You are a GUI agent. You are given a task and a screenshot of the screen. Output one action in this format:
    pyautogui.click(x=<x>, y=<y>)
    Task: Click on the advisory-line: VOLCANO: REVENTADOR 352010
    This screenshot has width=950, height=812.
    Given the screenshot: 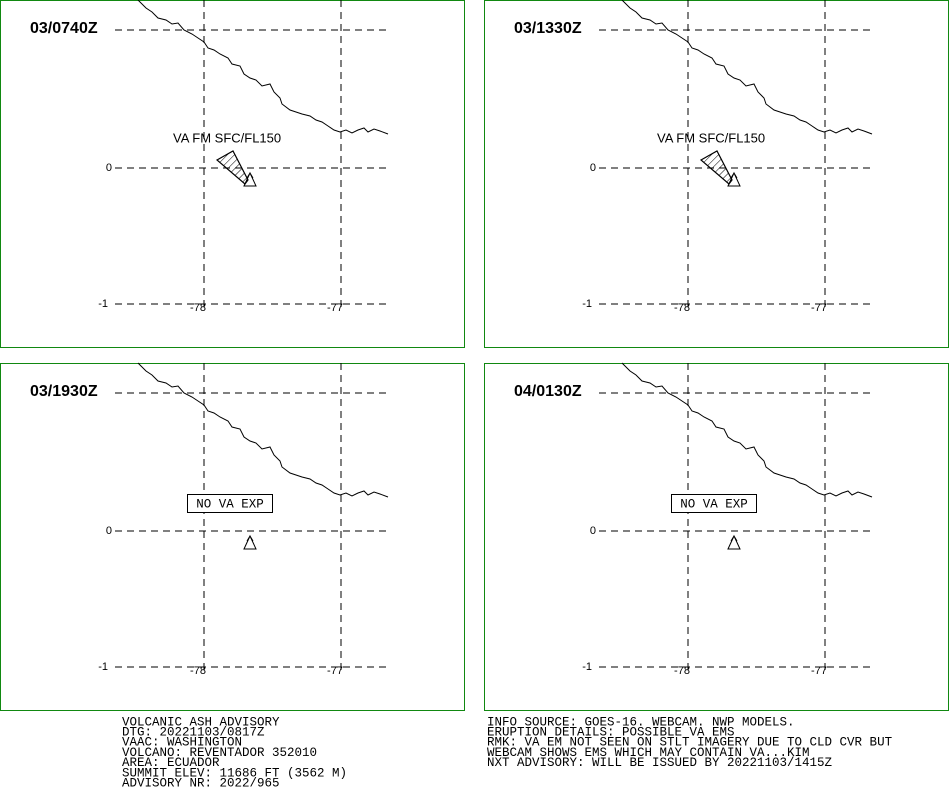 What is the action you would take?
    pyautogui.click(x=219, y=753)
    